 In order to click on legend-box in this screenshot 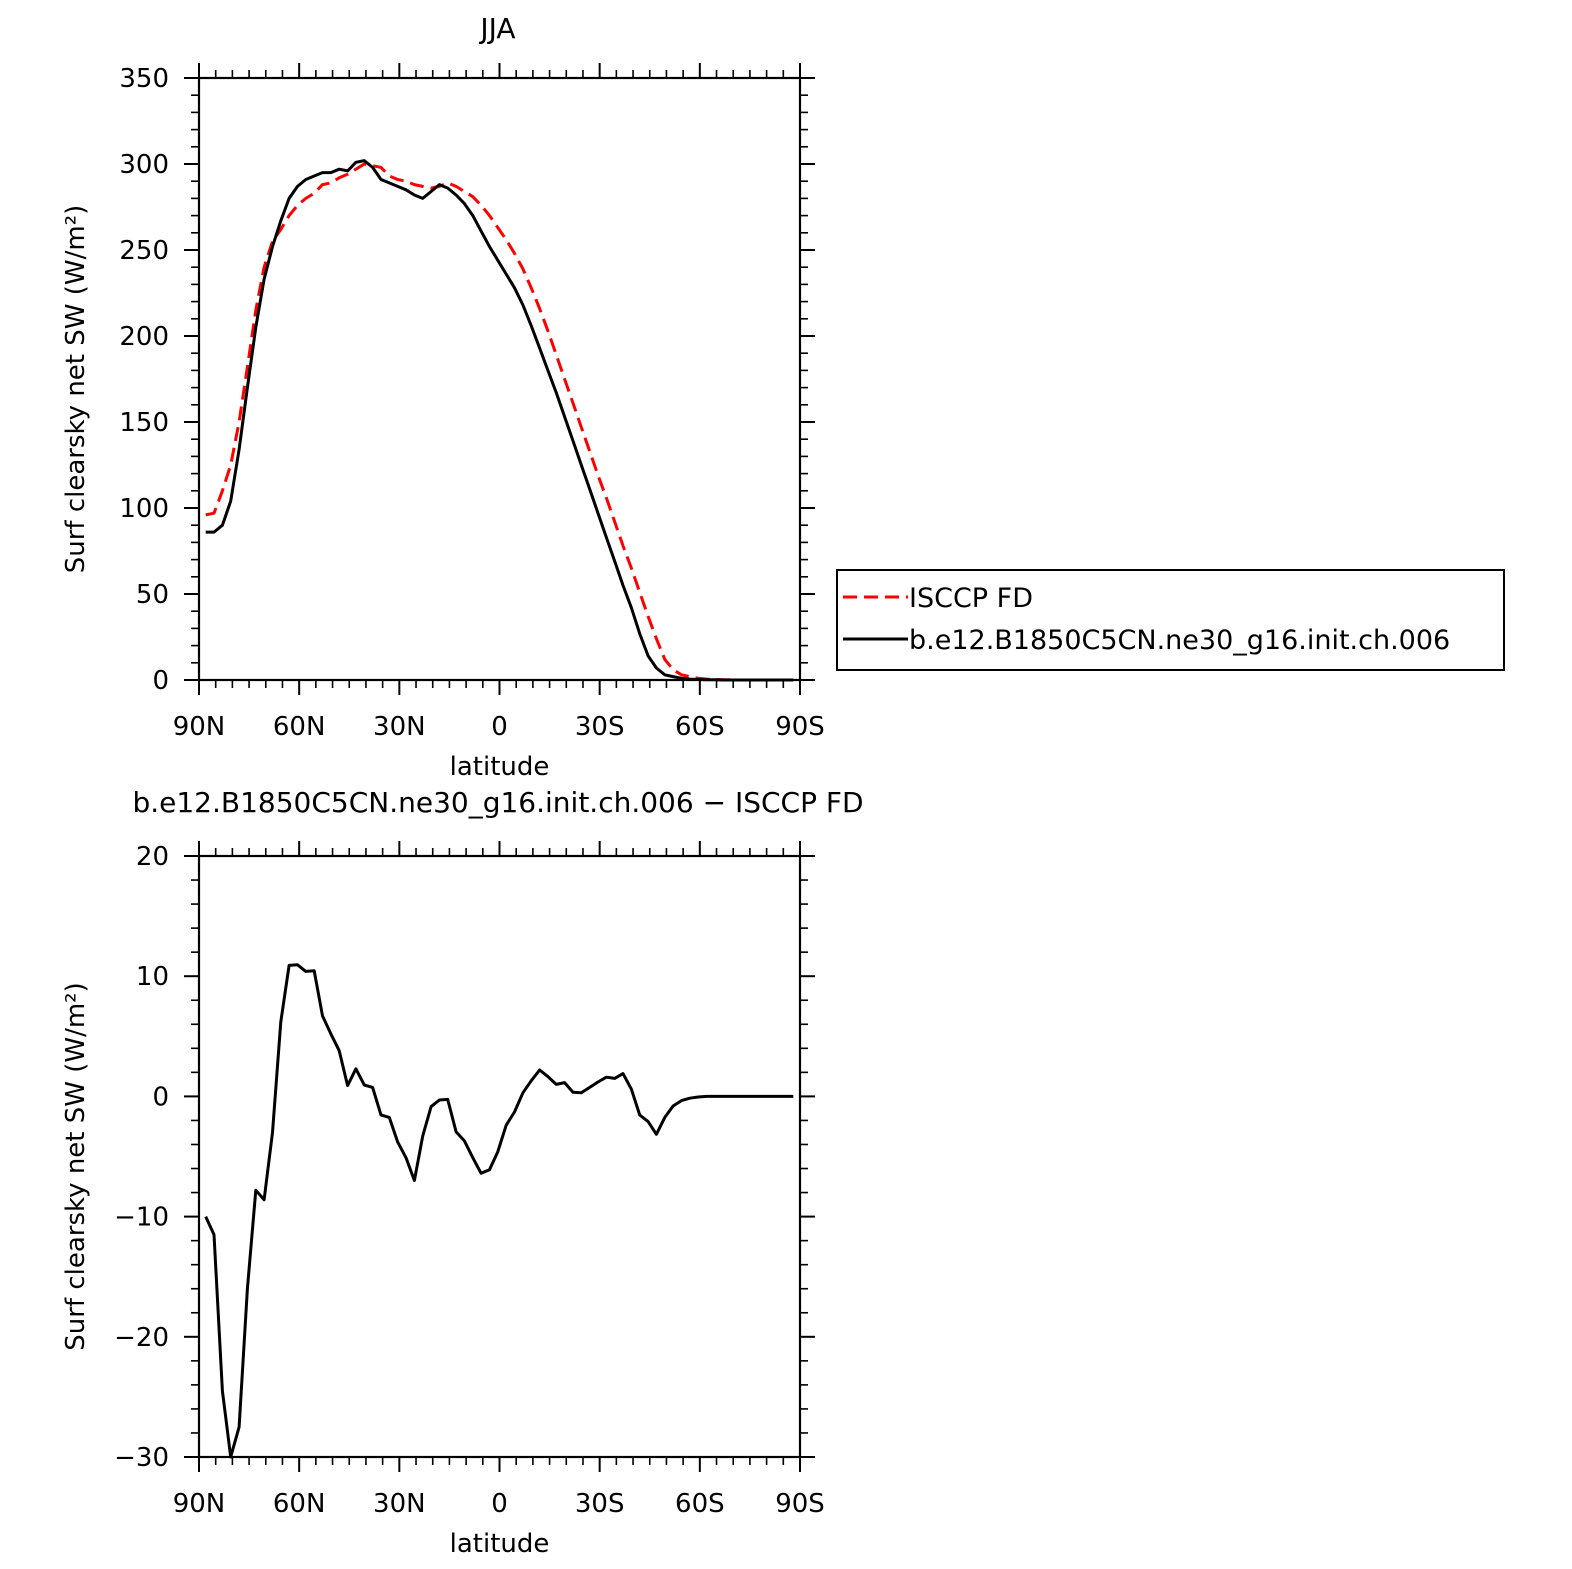, I will do `click(1170, 620)`.